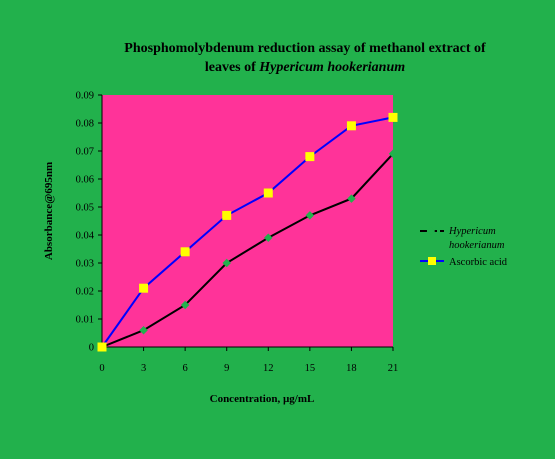 The image size is (555, 459). I want to click on x-tick-label: 15, so click(310, 368).